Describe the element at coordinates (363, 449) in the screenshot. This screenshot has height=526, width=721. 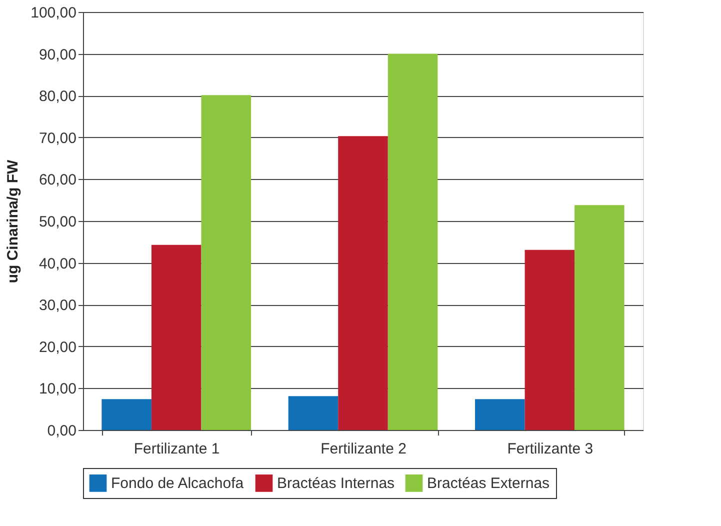
I see `x-tick-label: Fertilizante 2` at that location.